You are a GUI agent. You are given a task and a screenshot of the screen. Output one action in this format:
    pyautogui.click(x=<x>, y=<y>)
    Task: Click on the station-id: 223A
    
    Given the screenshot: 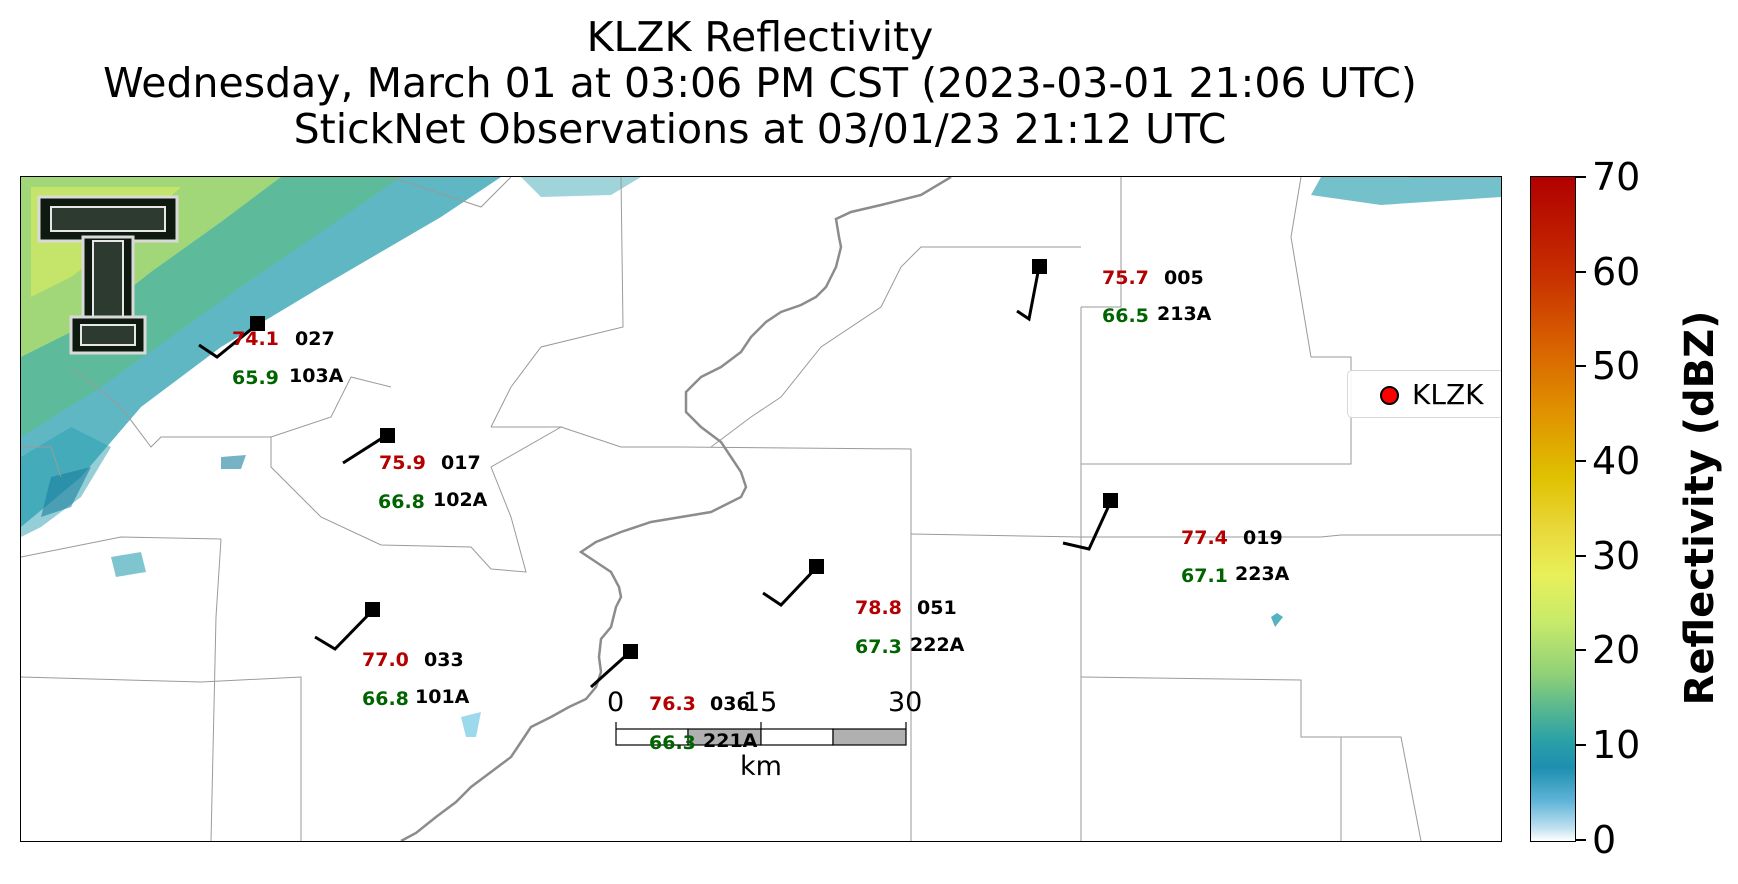 What is the action you would take?
    pyautogui.click(x=1262, y=574)
    